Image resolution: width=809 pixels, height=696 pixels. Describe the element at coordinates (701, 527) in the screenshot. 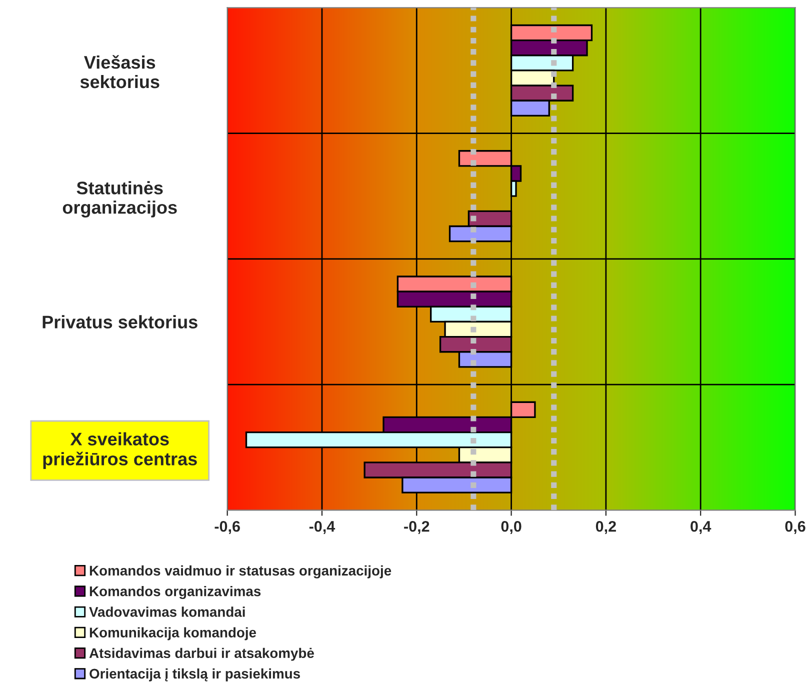

I see `x-tick-label: 0,4` at that location.